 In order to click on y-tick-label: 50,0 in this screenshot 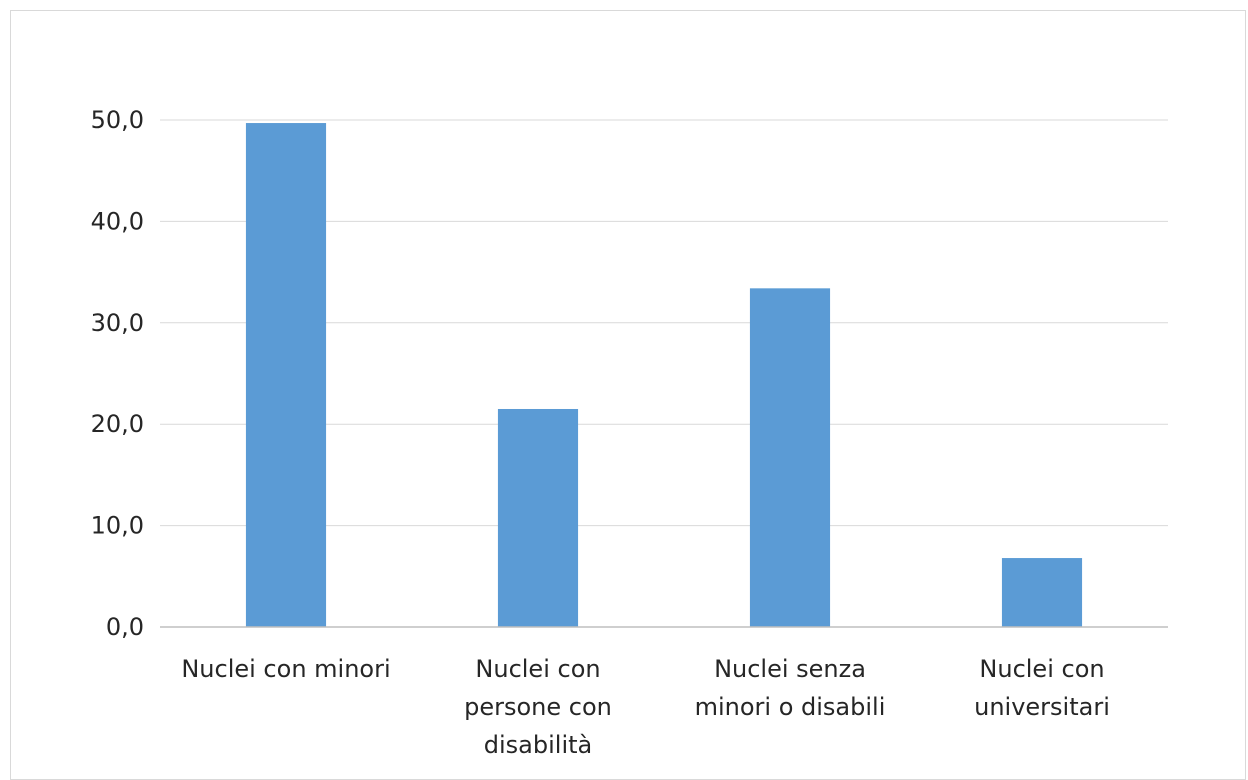, I will do `click(117, 120)`.